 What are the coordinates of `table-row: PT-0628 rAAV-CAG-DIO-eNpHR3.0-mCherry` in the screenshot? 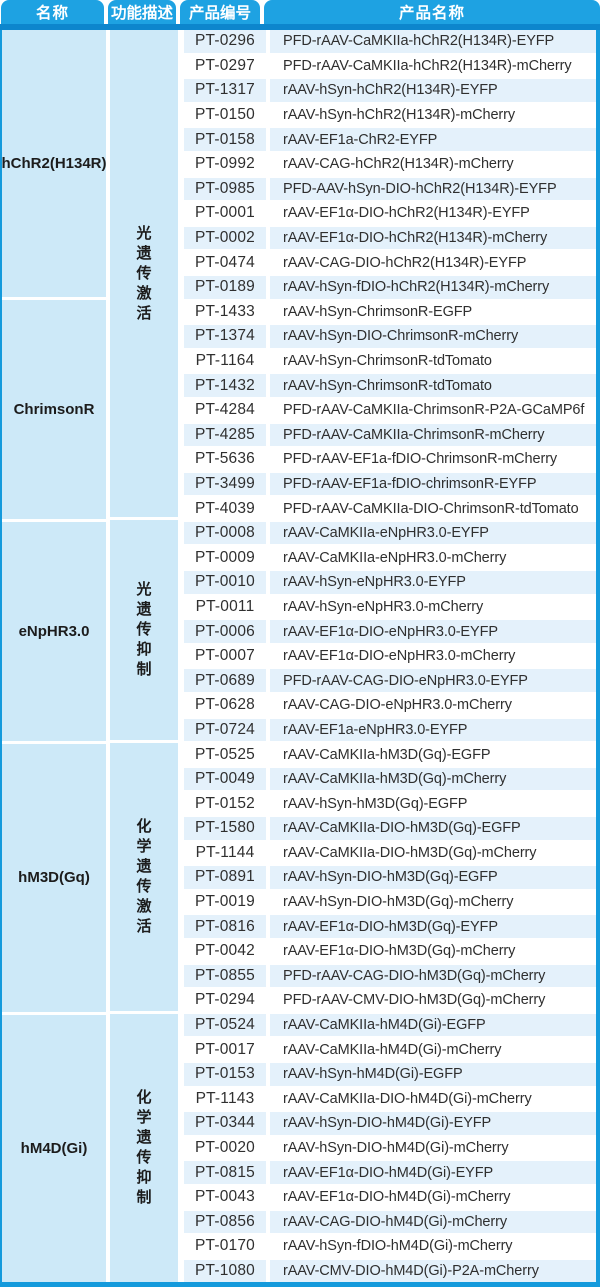 It's located at (390, 706).